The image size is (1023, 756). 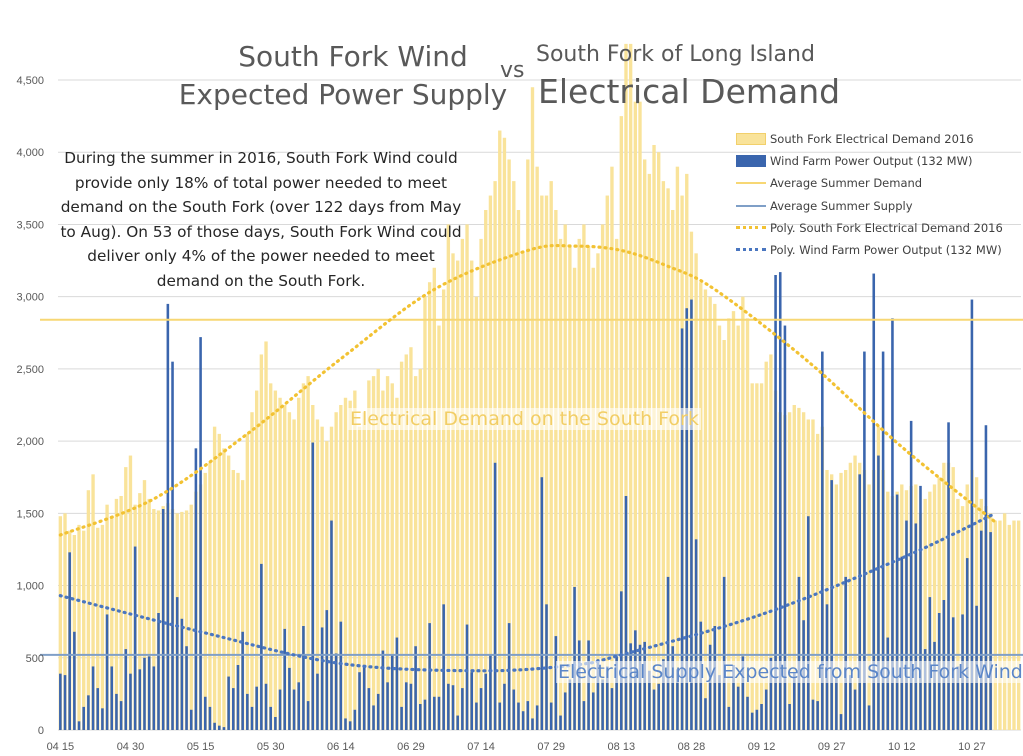 I want to click on x-tick-label: 05 30, so click(x=271, y=747).